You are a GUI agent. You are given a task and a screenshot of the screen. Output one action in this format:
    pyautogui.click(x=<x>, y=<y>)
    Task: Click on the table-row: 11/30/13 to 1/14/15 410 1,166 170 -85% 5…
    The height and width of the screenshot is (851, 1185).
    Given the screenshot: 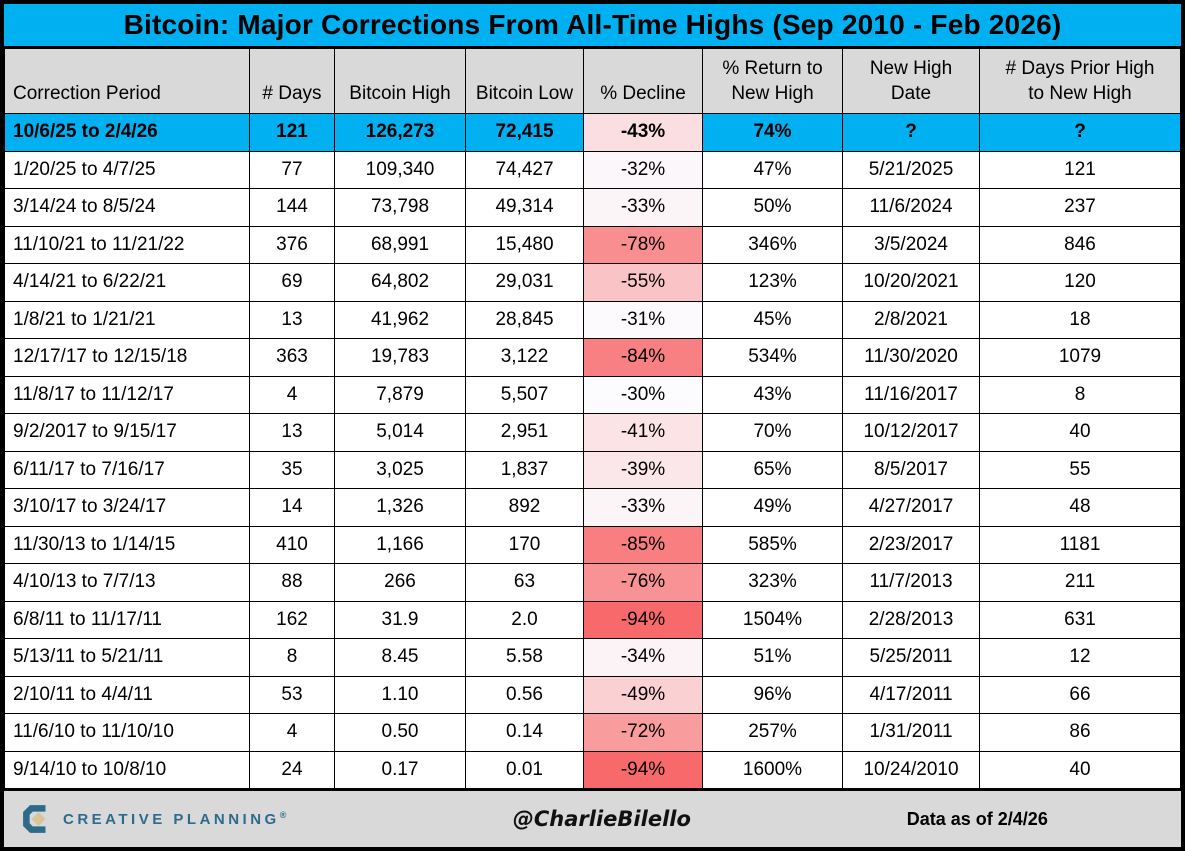 What is the action you would take?
    pyautogui.click(x=592, y=544)
    